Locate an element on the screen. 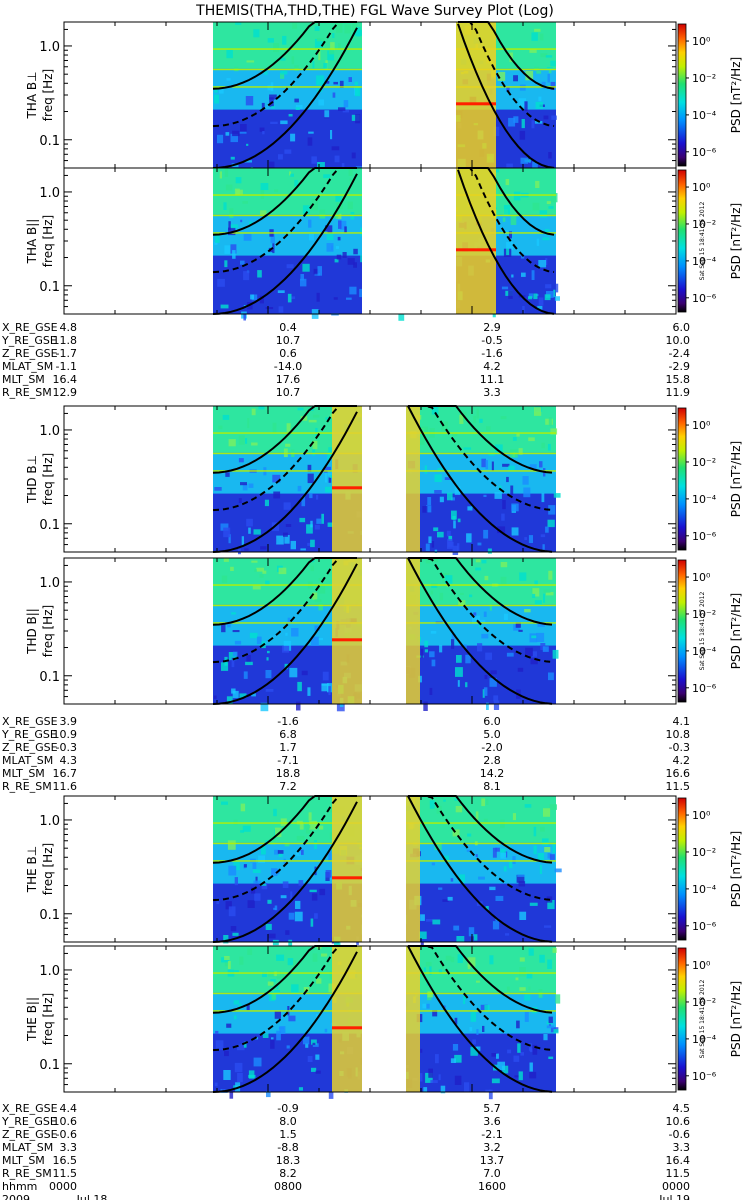 This screenshot has width=750, height=1200. ephemeris-value: 18.8 is located at coordinates (288, 773).